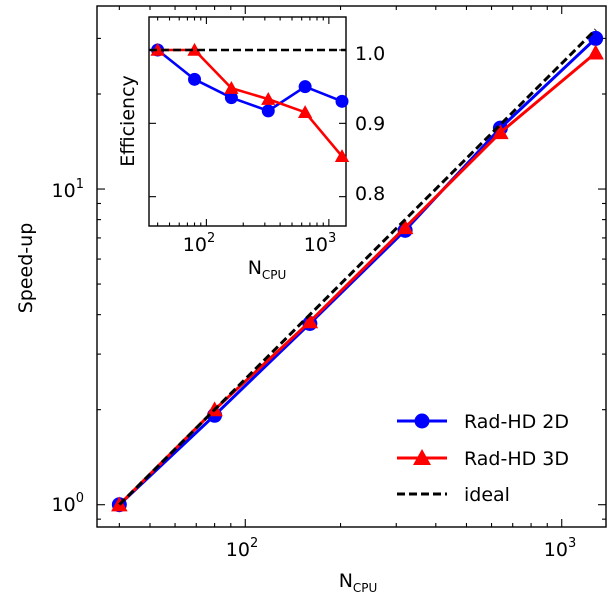 The image size is (611, 598). I want to click on main-y-tick-label: 10¹, so click(68, 189).